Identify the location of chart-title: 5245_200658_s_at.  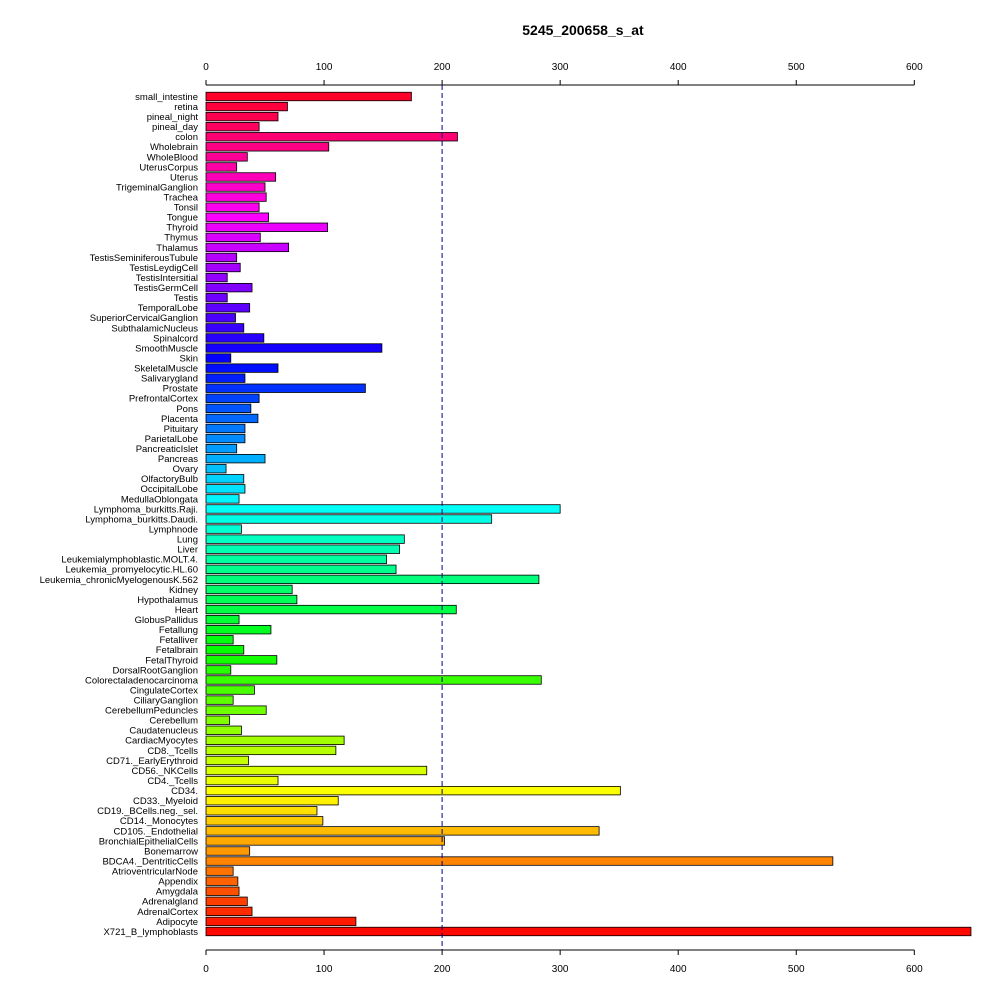
(583, 30).